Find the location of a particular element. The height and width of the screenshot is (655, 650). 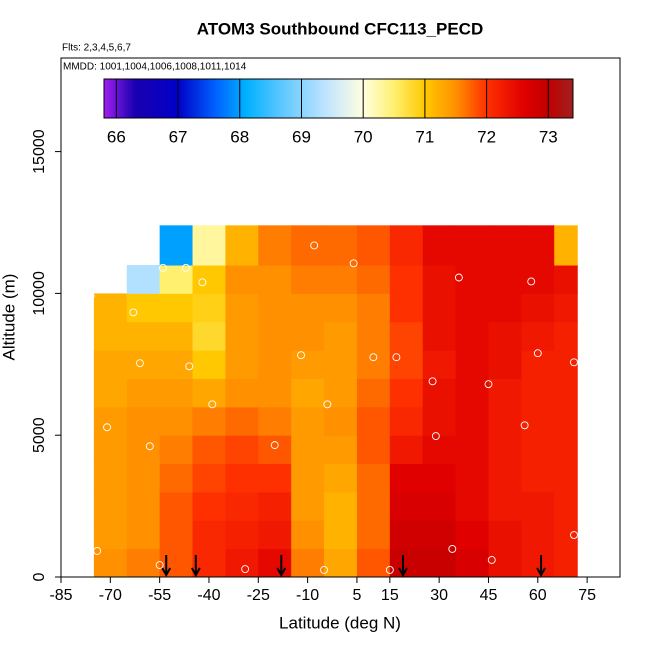

x-tick-label: -40 is located at coordinates (208, 595).